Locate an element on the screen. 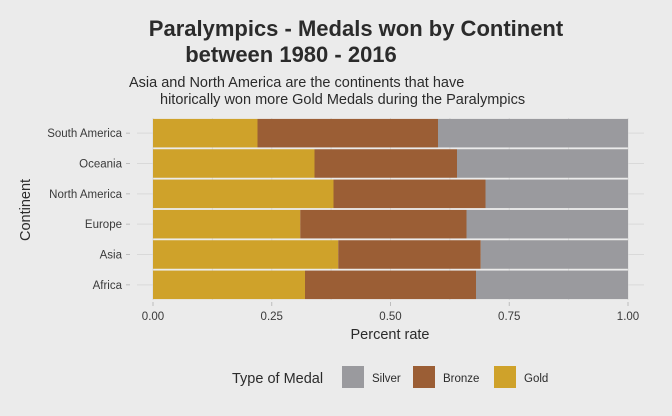  x-tick-label: 0.75 is located at coordinates (509, 317).